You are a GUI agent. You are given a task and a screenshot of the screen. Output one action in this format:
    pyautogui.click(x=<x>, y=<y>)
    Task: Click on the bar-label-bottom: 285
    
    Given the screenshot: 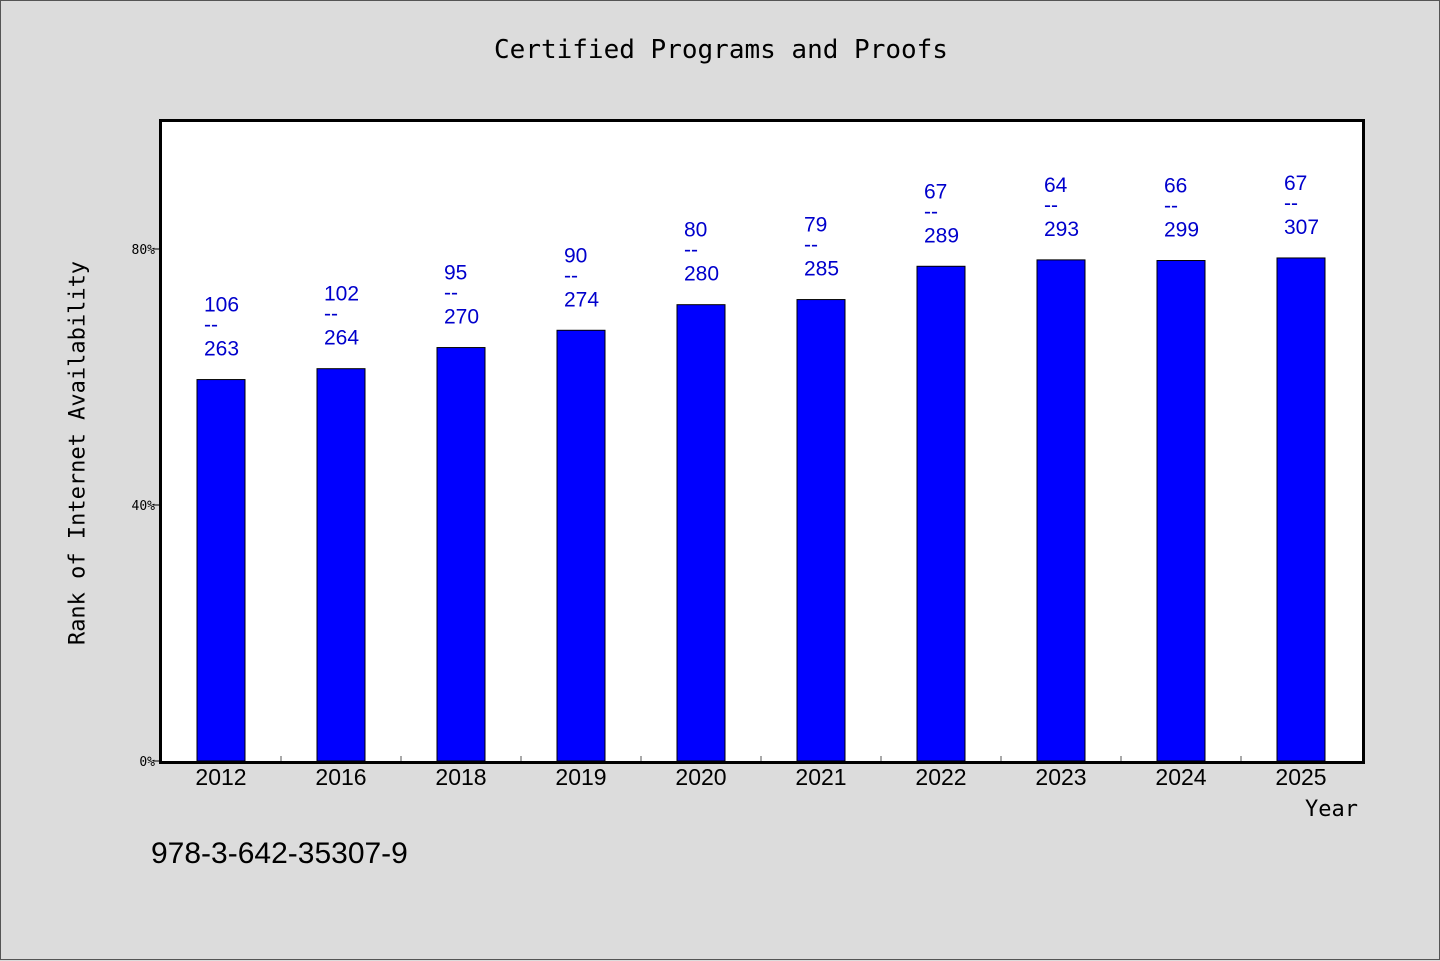 What is the action you would take?
    pyautogui.click(x=821, y=269)
    